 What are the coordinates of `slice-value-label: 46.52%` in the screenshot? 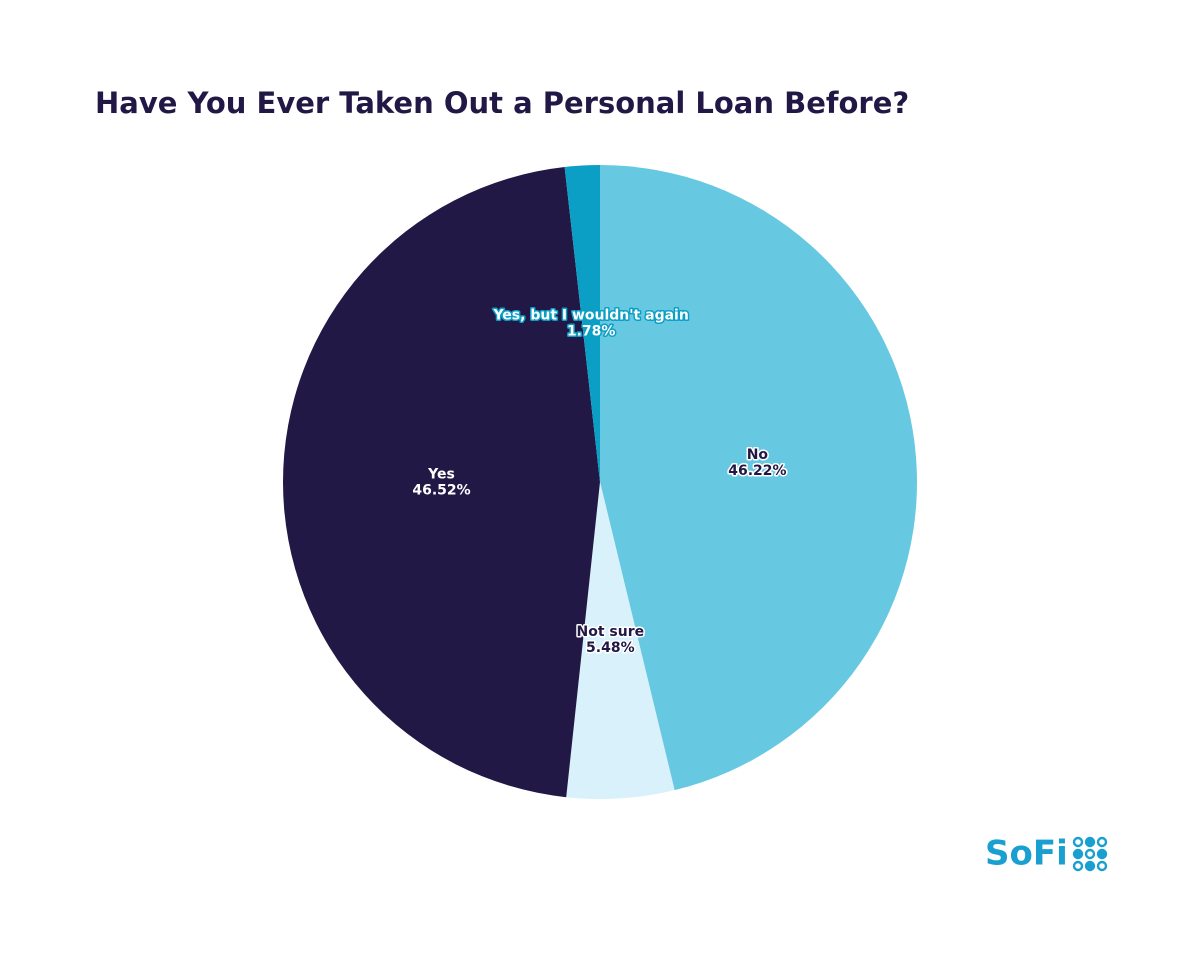 It's located at (441, 490).